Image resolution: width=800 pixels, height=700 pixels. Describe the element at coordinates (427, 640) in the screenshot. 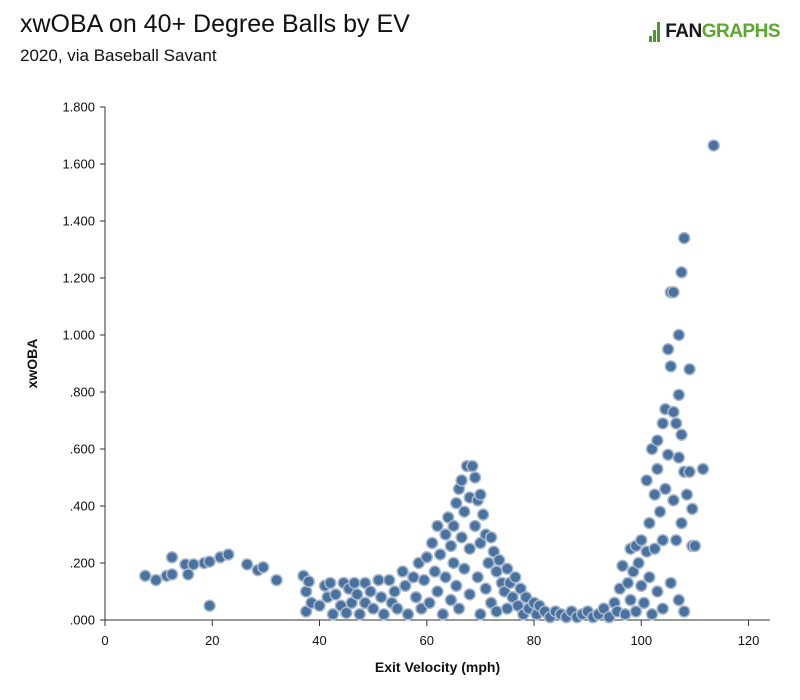

I see `x-tick-label: 60` at that location.